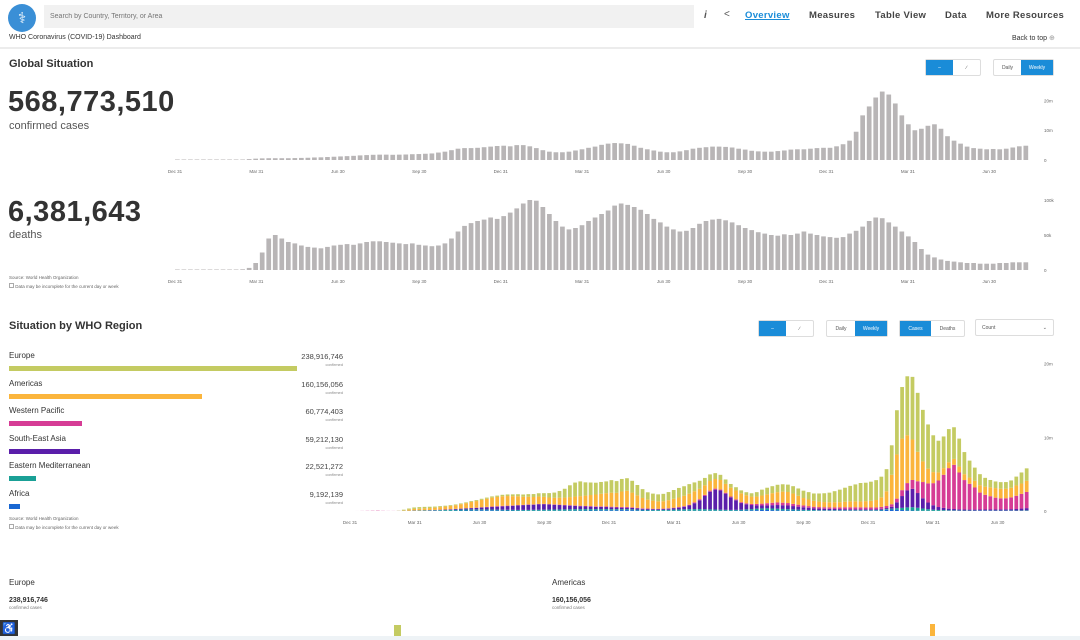 Image resolution: width=1080 pixels, height=640 pixels. Describe the element at coordinates (1014, 327) in the screenshot. I see `metric-select: Count ⌄` at that location.